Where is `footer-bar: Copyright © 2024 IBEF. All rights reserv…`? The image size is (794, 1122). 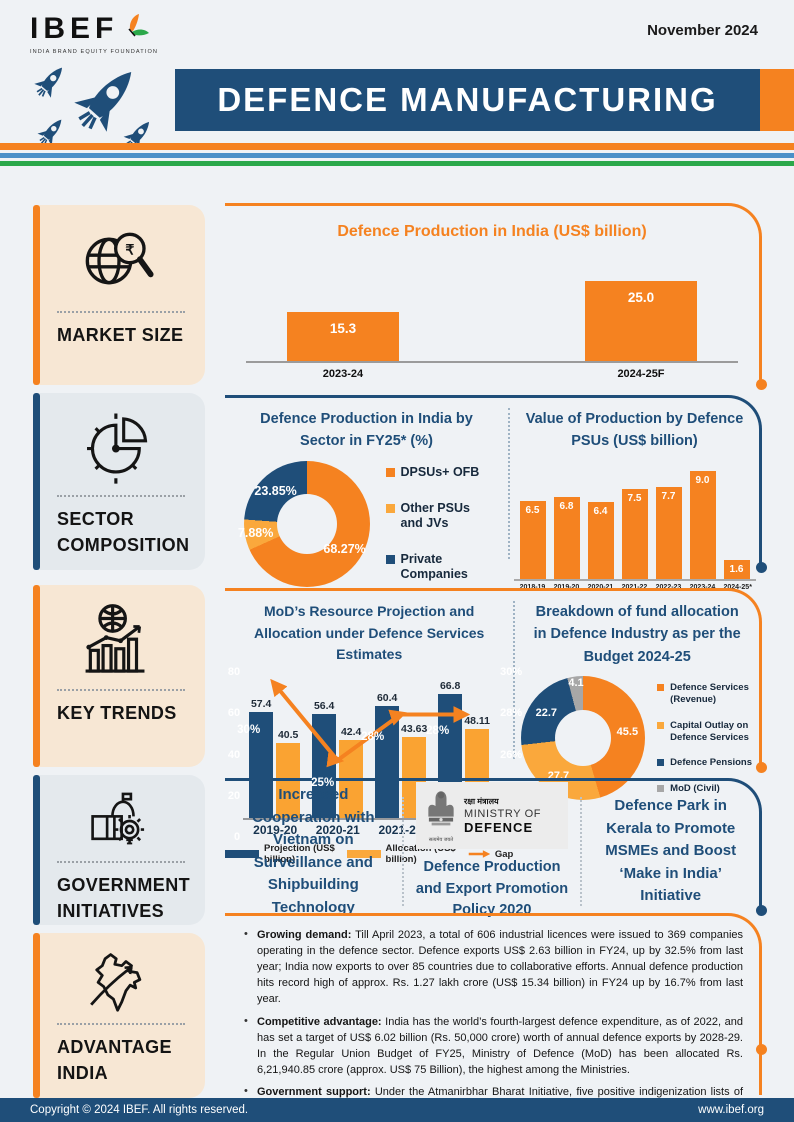 footer-bar: Copyright © 2024 IBEF. All rights reserv… is located at coordinates (397, 1110).